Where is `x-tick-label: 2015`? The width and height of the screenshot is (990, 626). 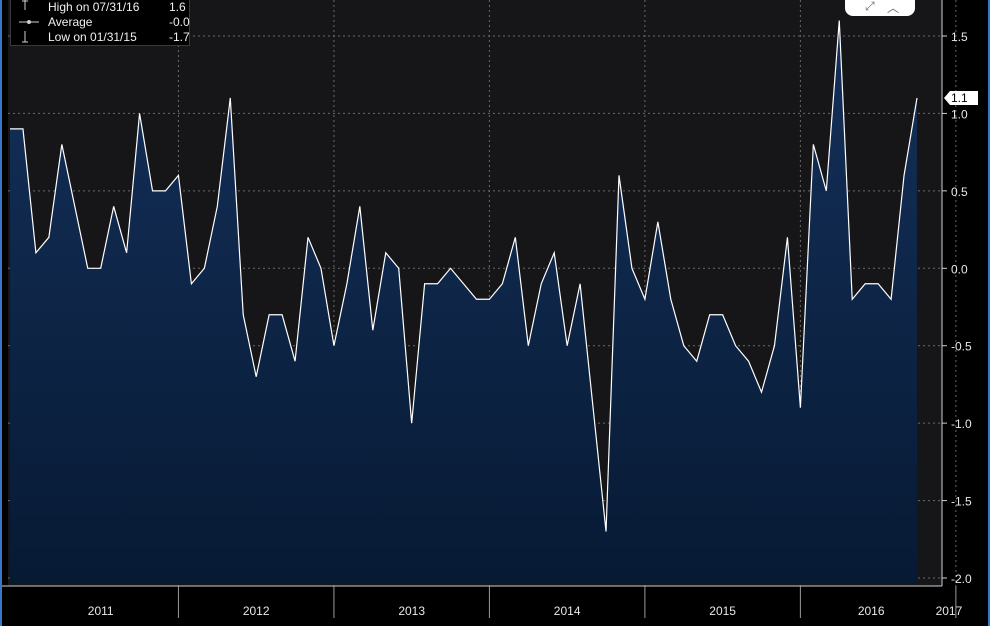 x-tick-label: 2015 is located at coordinates (722, 611).